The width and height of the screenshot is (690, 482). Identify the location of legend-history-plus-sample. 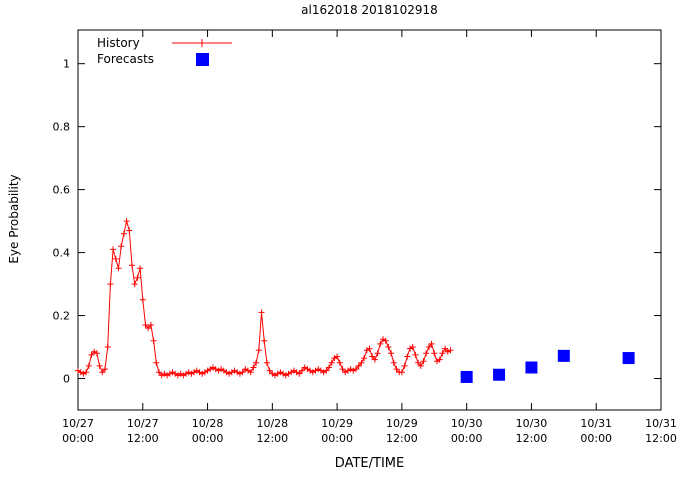
(202, 43).